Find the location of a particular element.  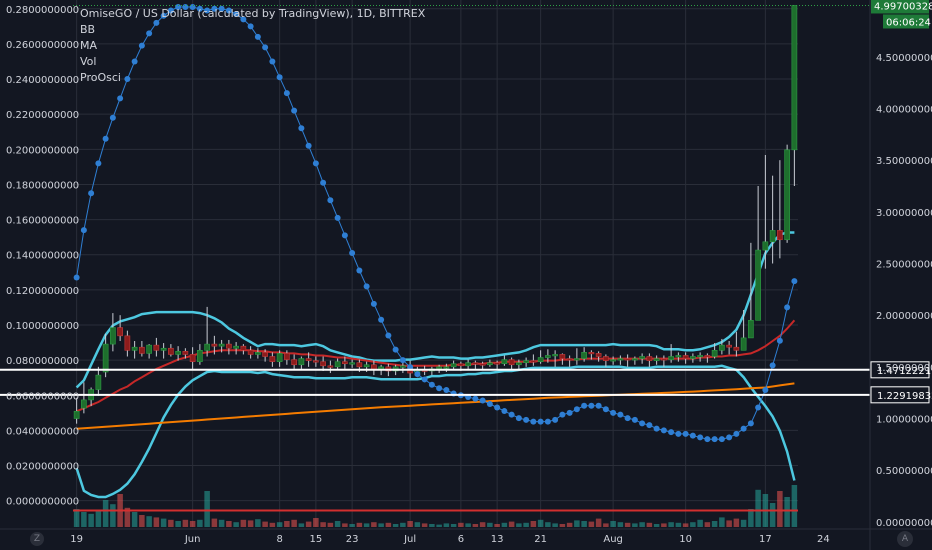

indicator-ma: MA is located at coordinates (89, 45).